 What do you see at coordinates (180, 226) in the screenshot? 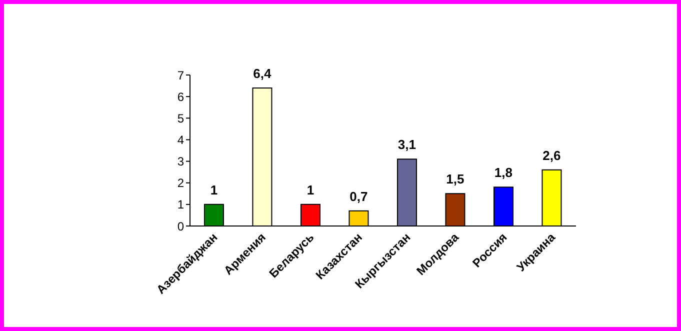
I see `y-tick-label: 0` at bounding box center [180, 226].